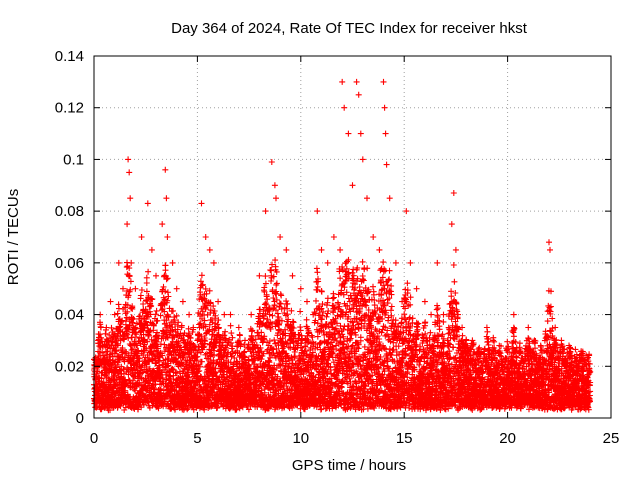  Describe the element at coordinates (73, 159) in the screenshot. I see `y-tick-label: 0.1` at that location.